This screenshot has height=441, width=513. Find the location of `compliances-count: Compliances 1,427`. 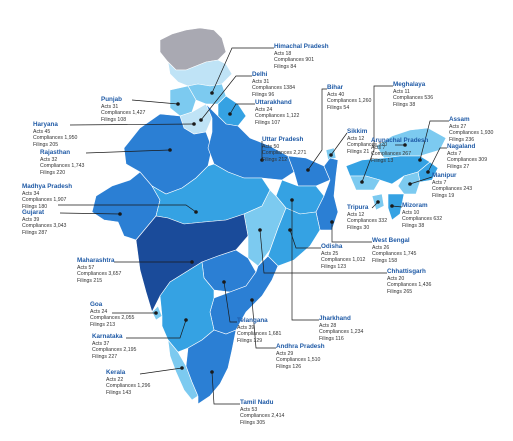

compliances-count: Compliances 1,427 is located at coordinates (123, 113).